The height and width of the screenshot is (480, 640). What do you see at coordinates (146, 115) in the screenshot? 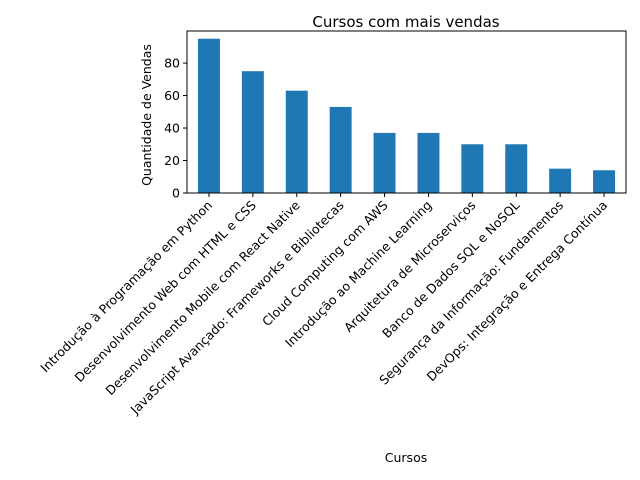
I see `y-axis-title: Quantidade de Vendas` at bounding box center [146, 115].